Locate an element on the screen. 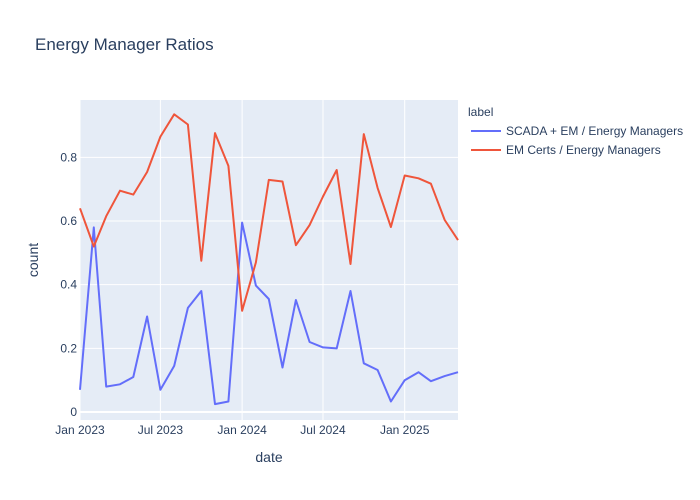  legend-item-label: EM Certs / Energy Managers is located at coordinates (583, 150).